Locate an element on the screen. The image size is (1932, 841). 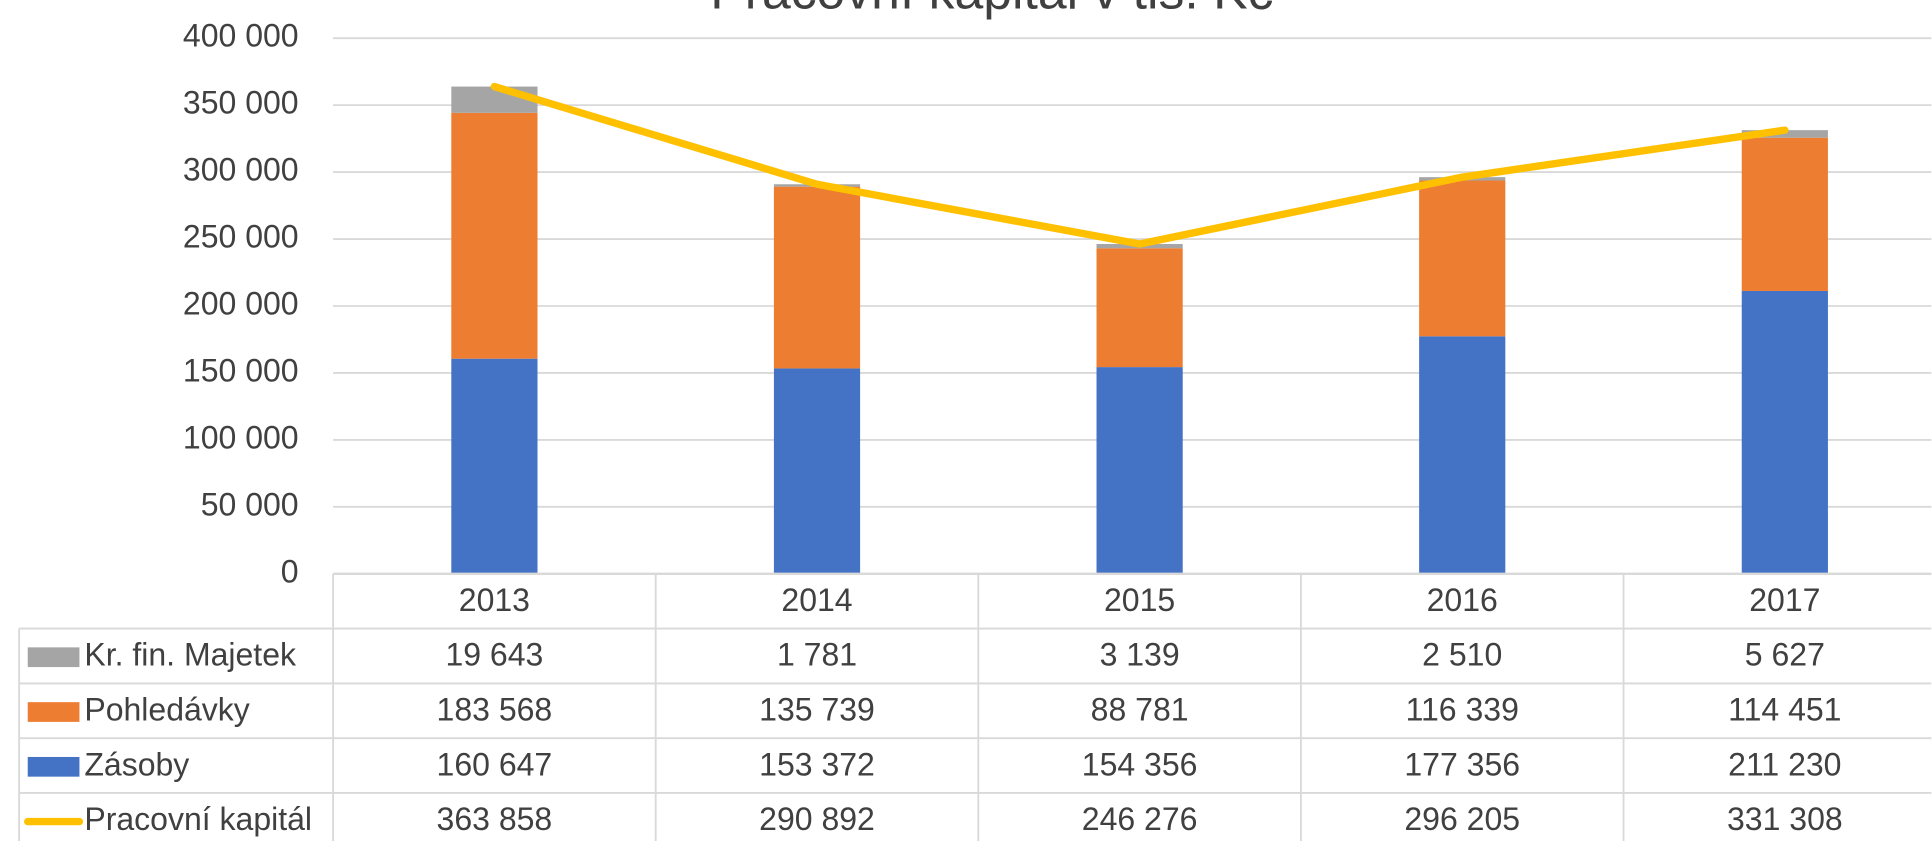
table-value: 114 451 is located at coordinates (1784, 709).